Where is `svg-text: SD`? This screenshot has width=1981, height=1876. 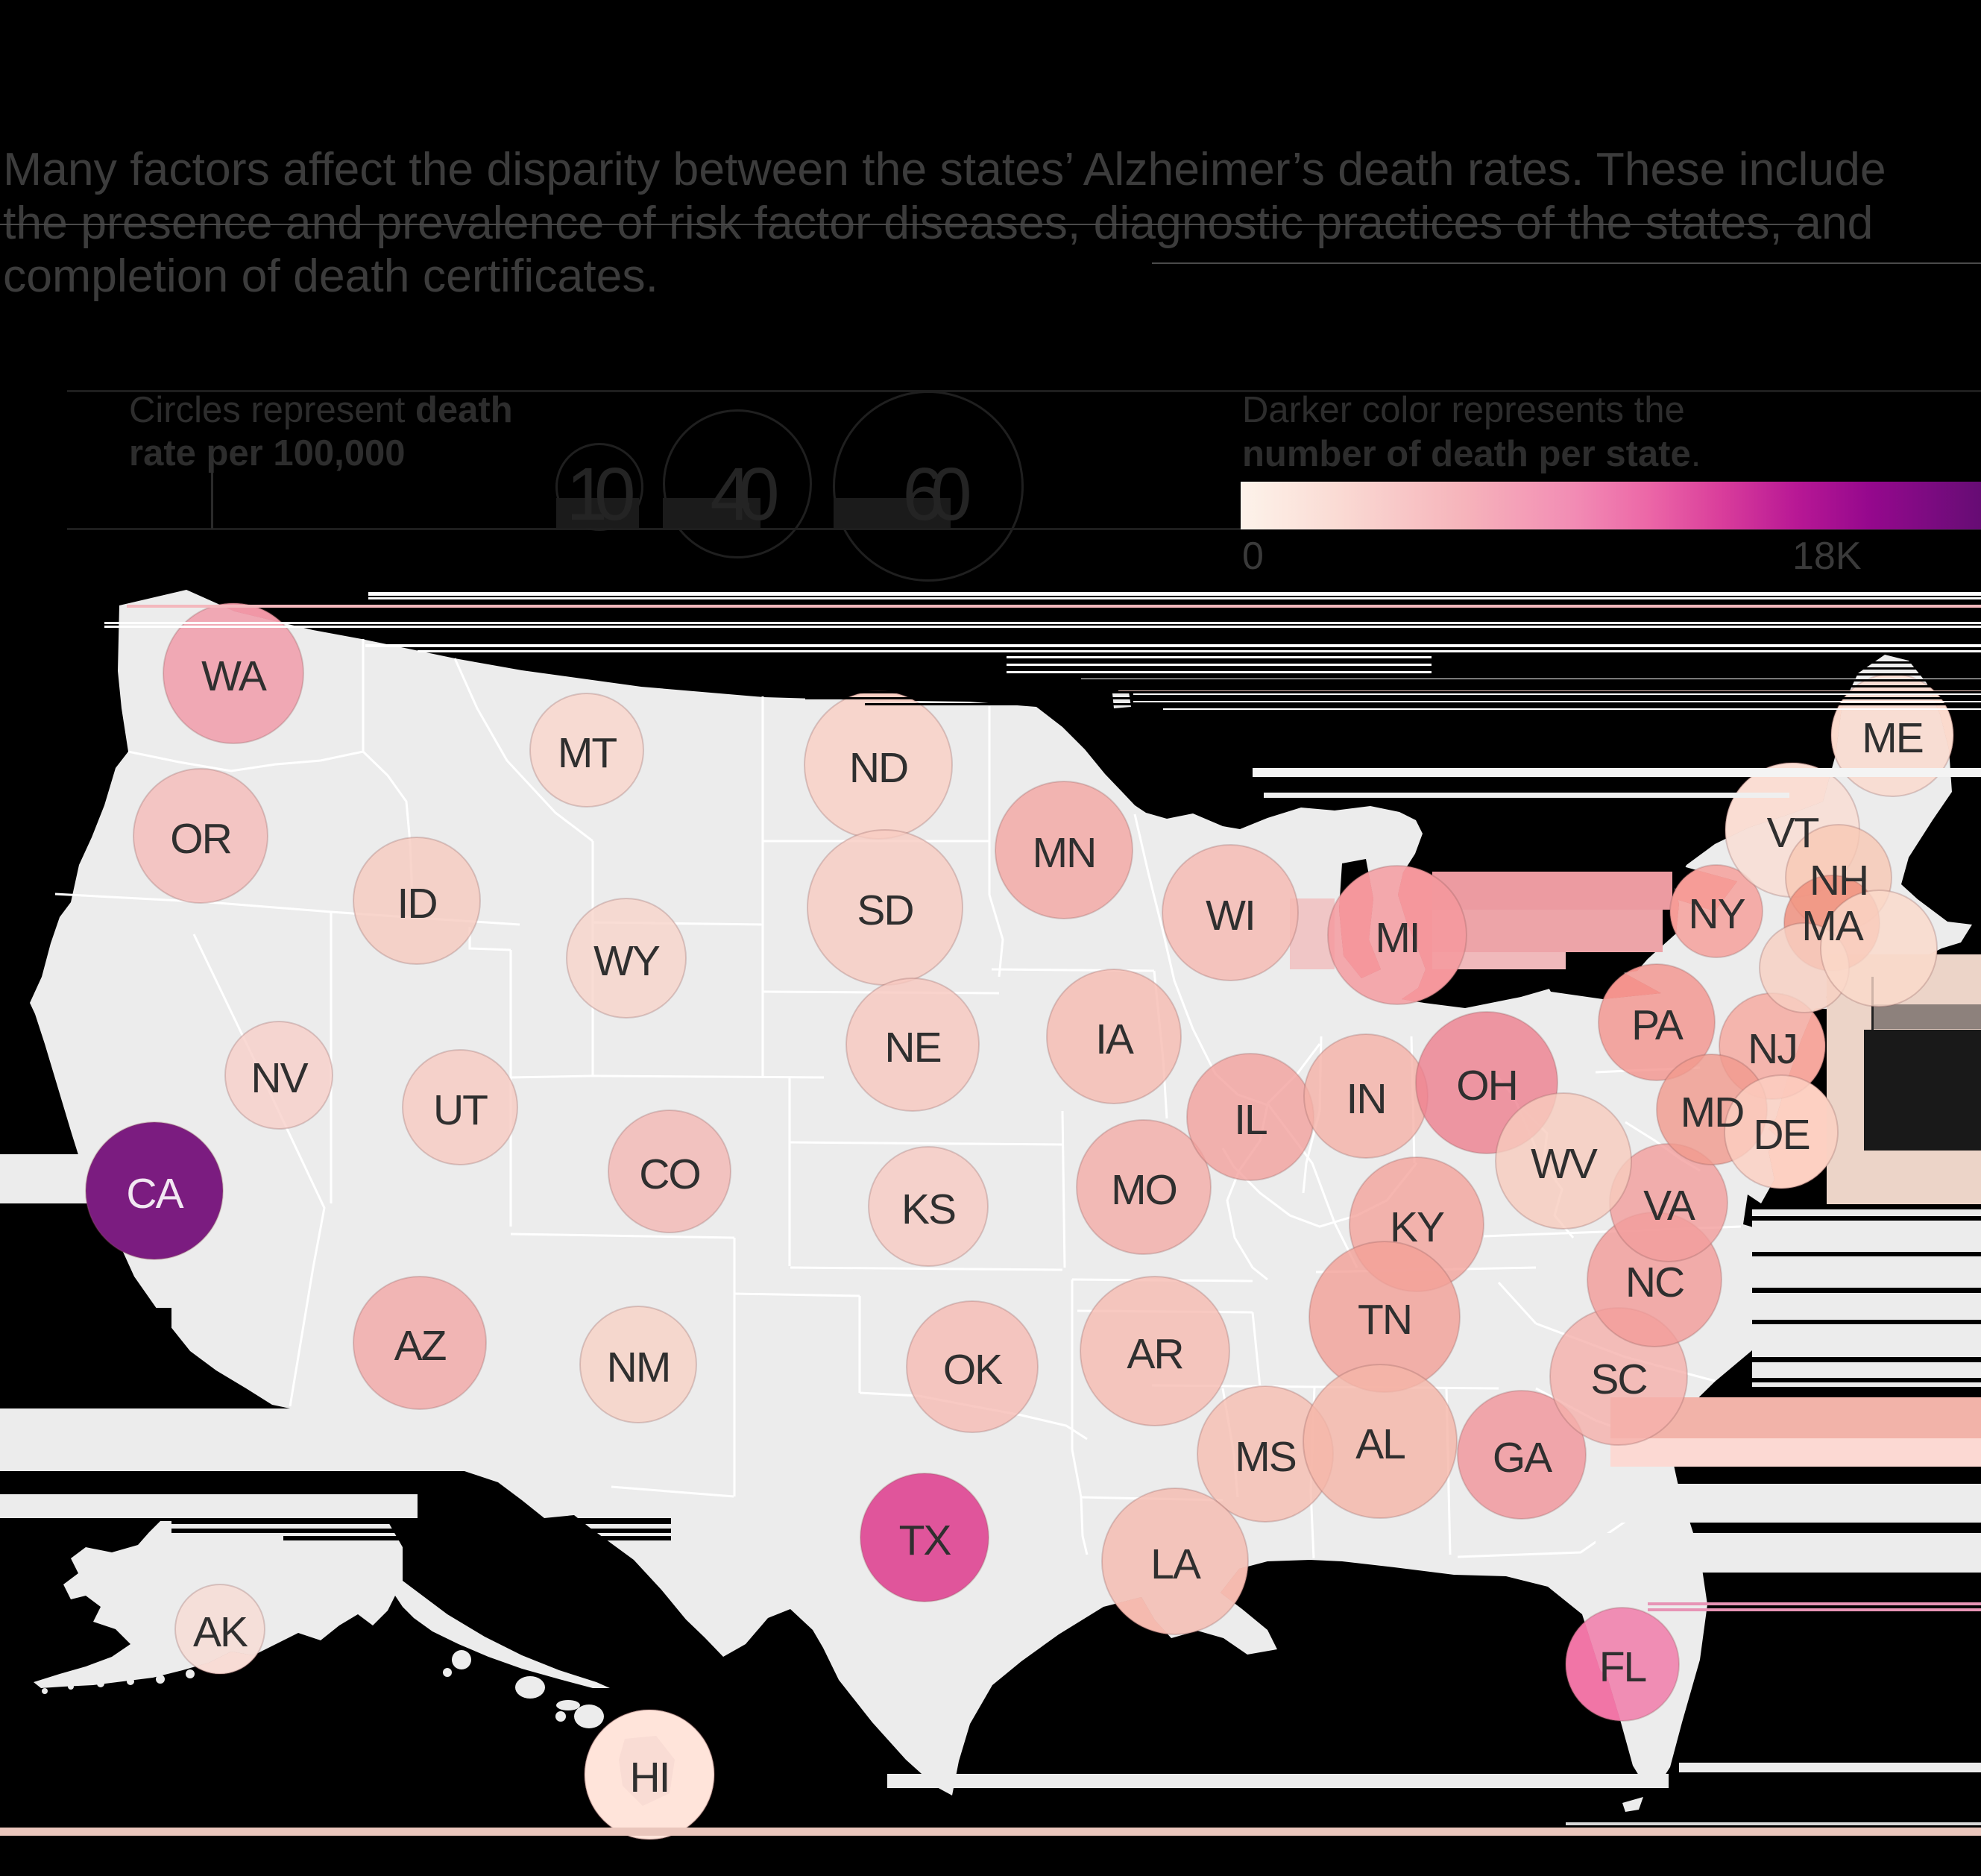 svg-text: SD is located at coordinates (885, 910).